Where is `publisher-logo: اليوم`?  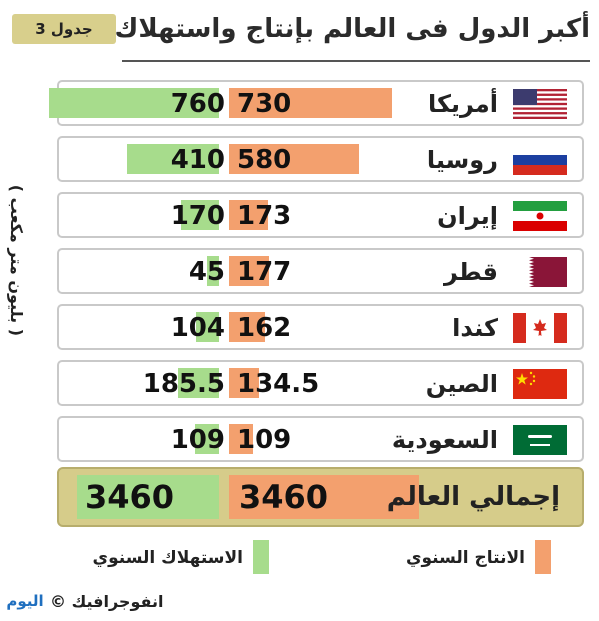
publisher-logo: اليوم is located at coordinates (25, 601).